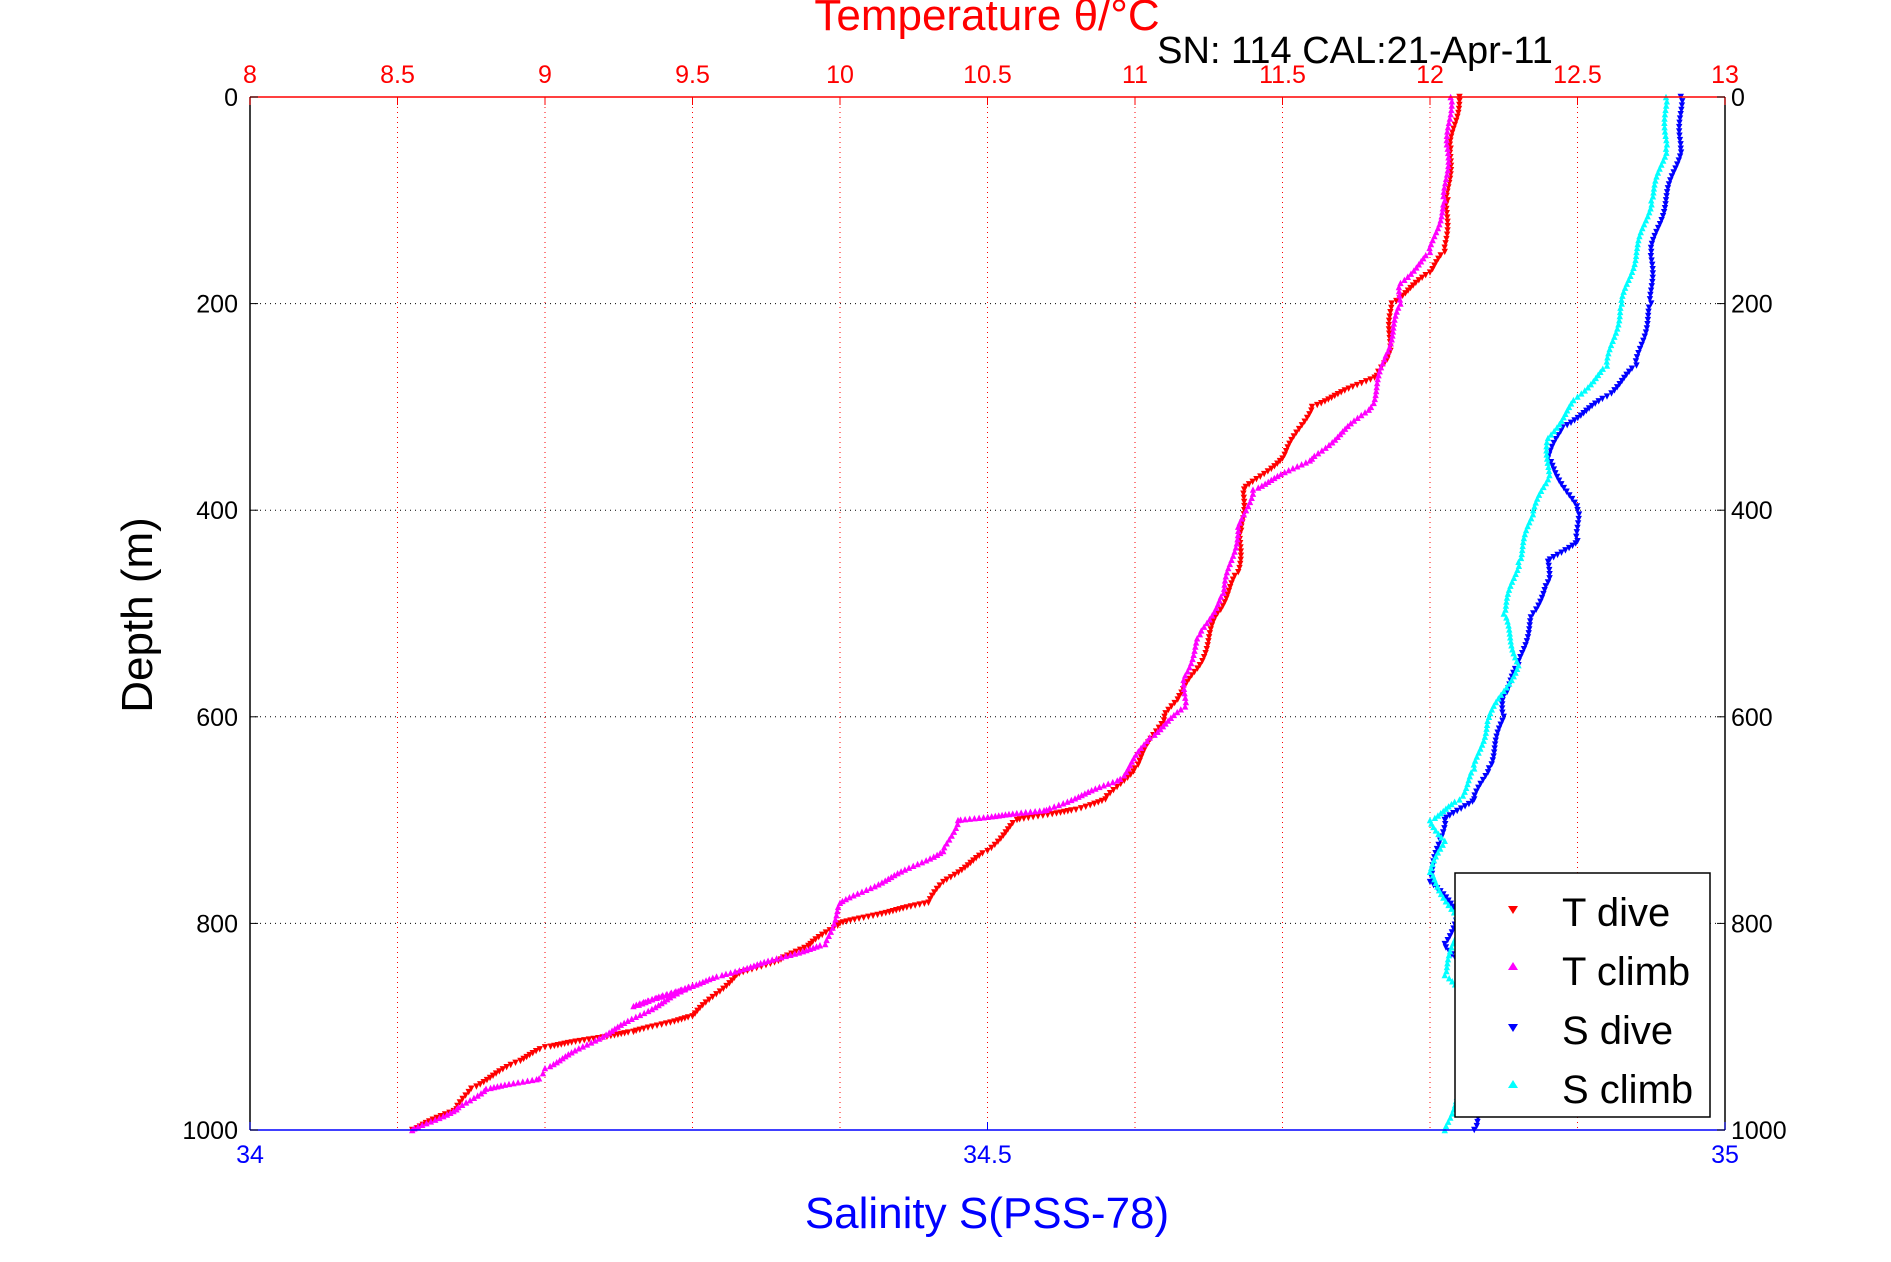 This screenshot has width=1891, height=1262. Describe the element at coordinates (1738, 98) in the screenshot. I see `tick-label-depth-right: 0` at that location.